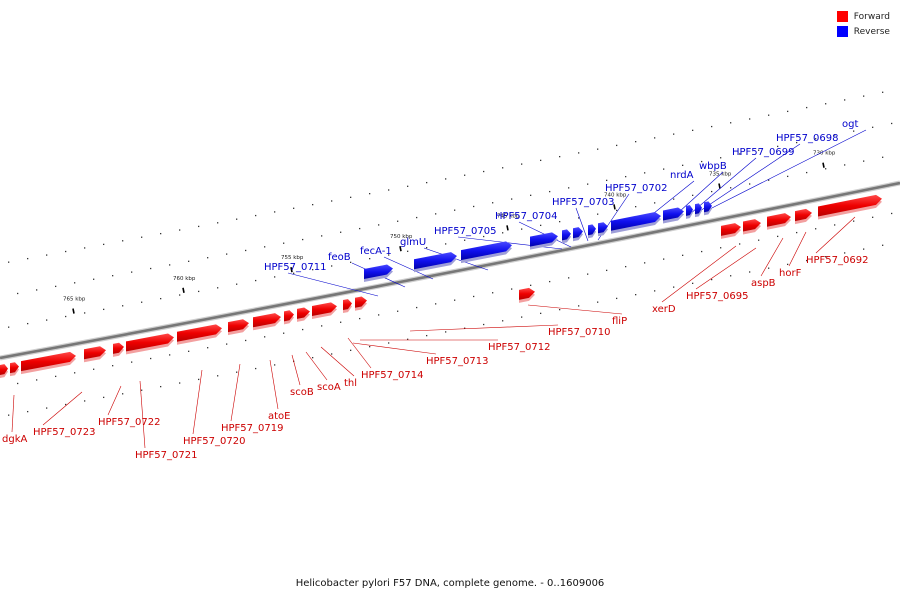 The width and height of the screenshot is (900, 600). What do you see at coordinates (837, 260) in the screenshot?
I see `gene-label: HPF57_0692` at bounding box center [837, 260].